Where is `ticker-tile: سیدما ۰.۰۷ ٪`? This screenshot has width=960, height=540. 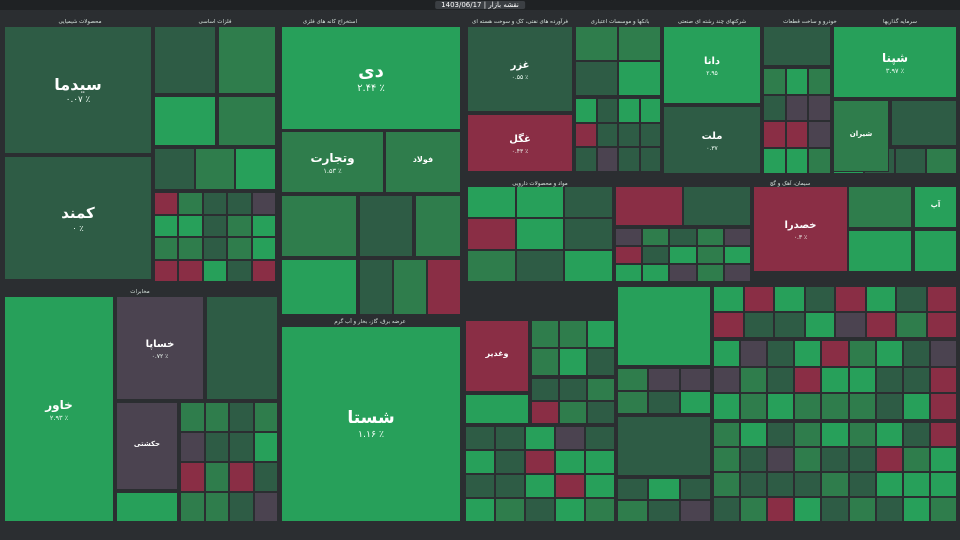
ticker-tile: سیدما ۰.۰۷ ٪ is located at coordinates (78, 90).